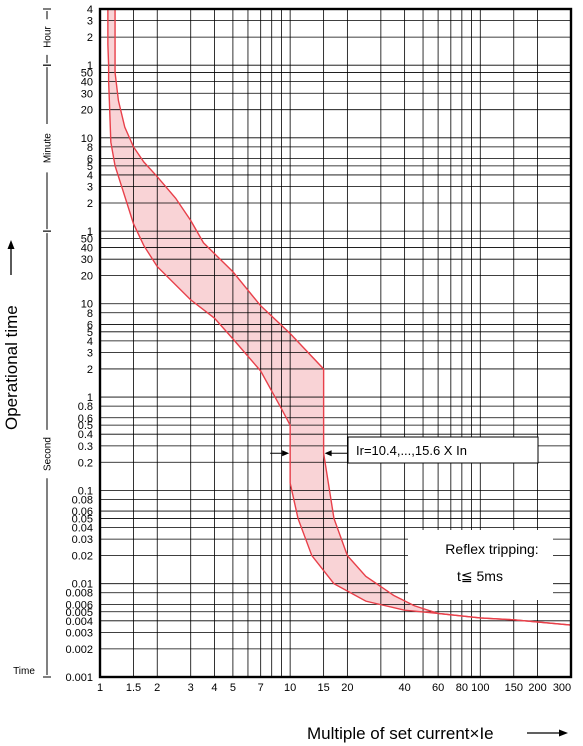  I want to click on y-tick-label: 0.03, so click(82, 540).